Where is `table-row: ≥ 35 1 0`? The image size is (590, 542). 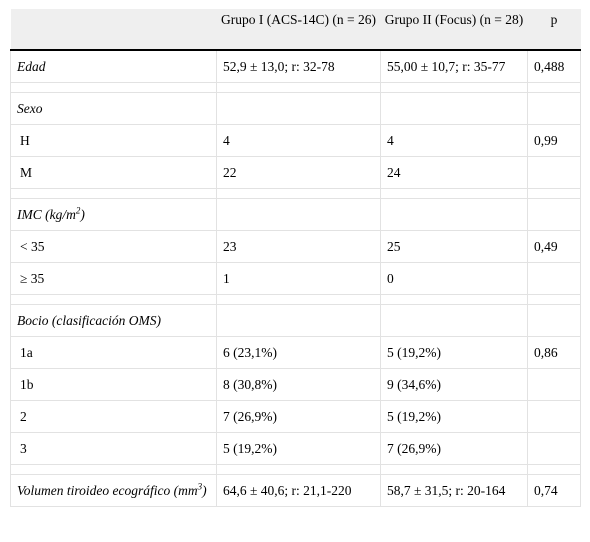
table-row: ≥ 35 1 0 is located at coordinates (295, 278).